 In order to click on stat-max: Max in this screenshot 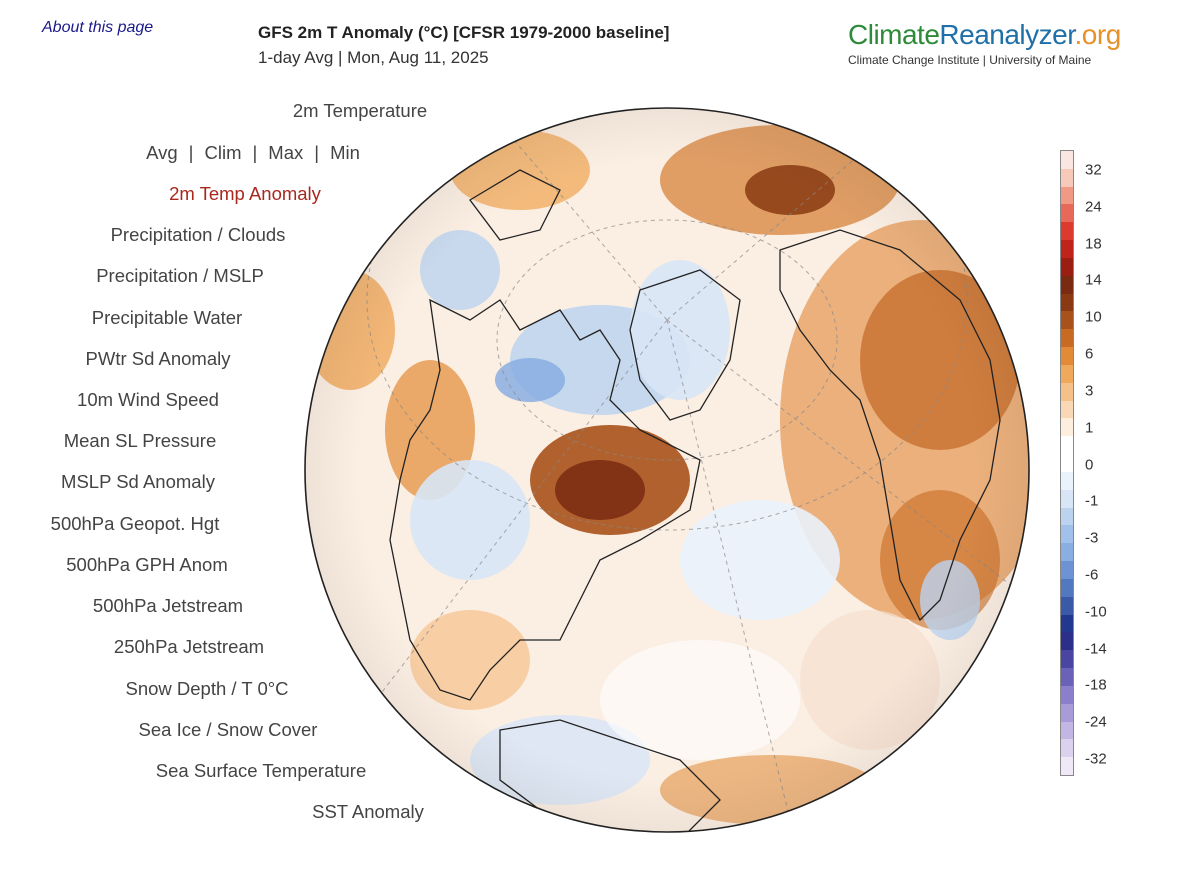, I will do `click(286, 152)`.